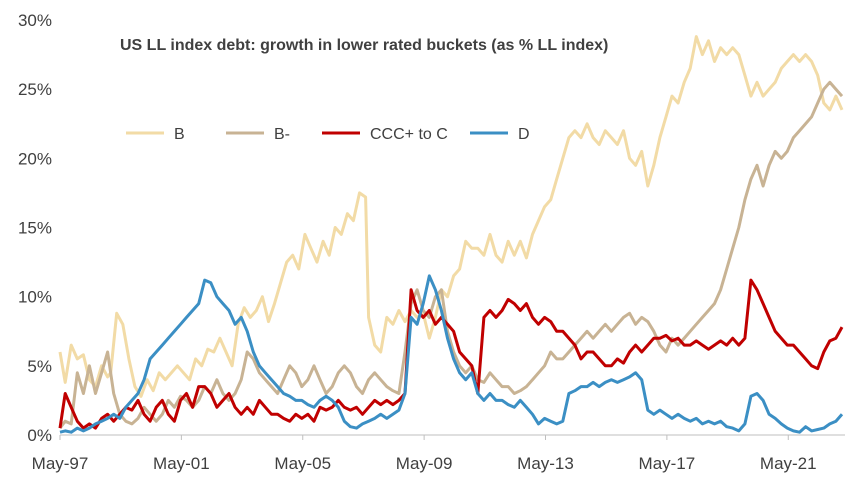  I want to click on x-tick-label: May-13, so click(545, 463).